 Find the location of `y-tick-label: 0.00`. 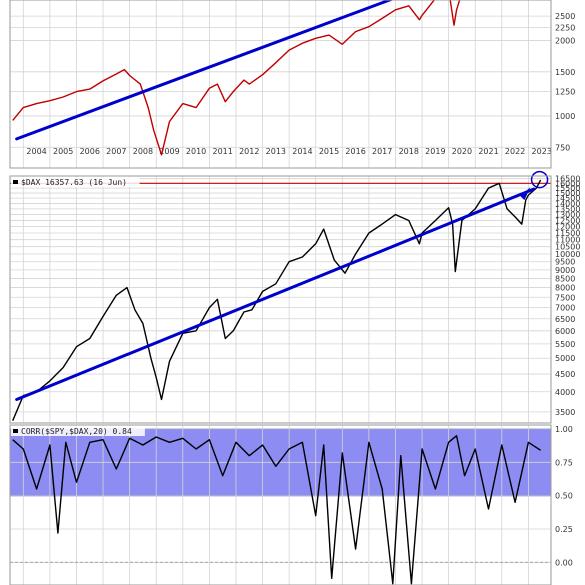

y-tick-label: 0.00 is located at coordinates (564, 562).